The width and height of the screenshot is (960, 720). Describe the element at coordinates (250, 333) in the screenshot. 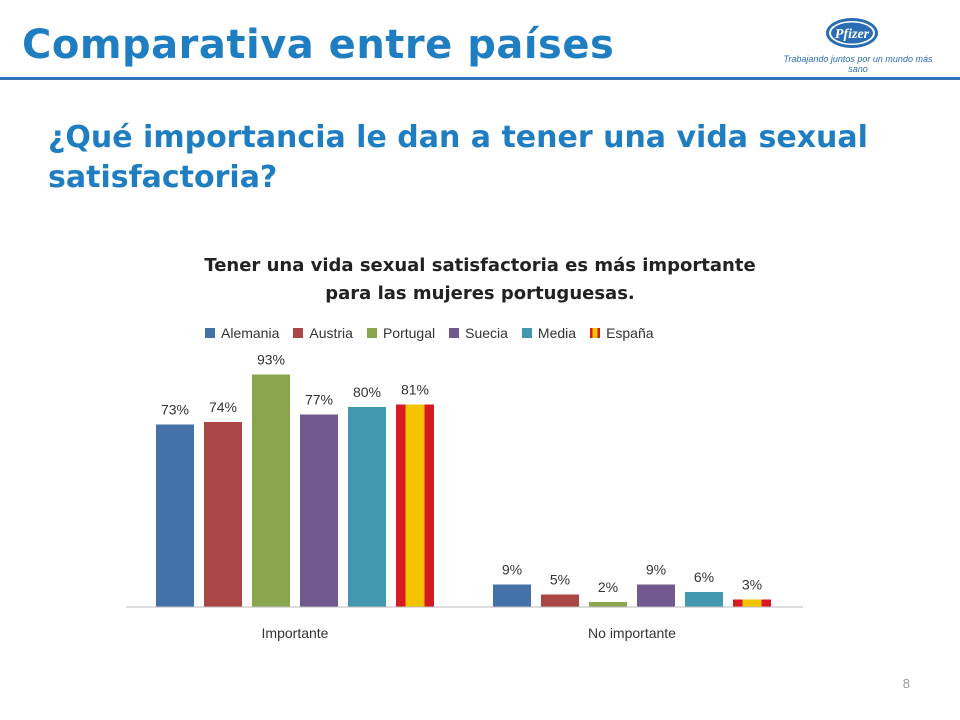

I see `legend-label-alemania: Alemania` at that location.